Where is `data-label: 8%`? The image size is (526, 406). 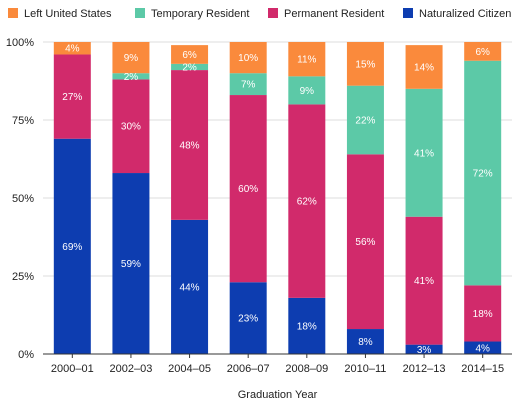 data-label: 8% is located at coordinates (365, 342).